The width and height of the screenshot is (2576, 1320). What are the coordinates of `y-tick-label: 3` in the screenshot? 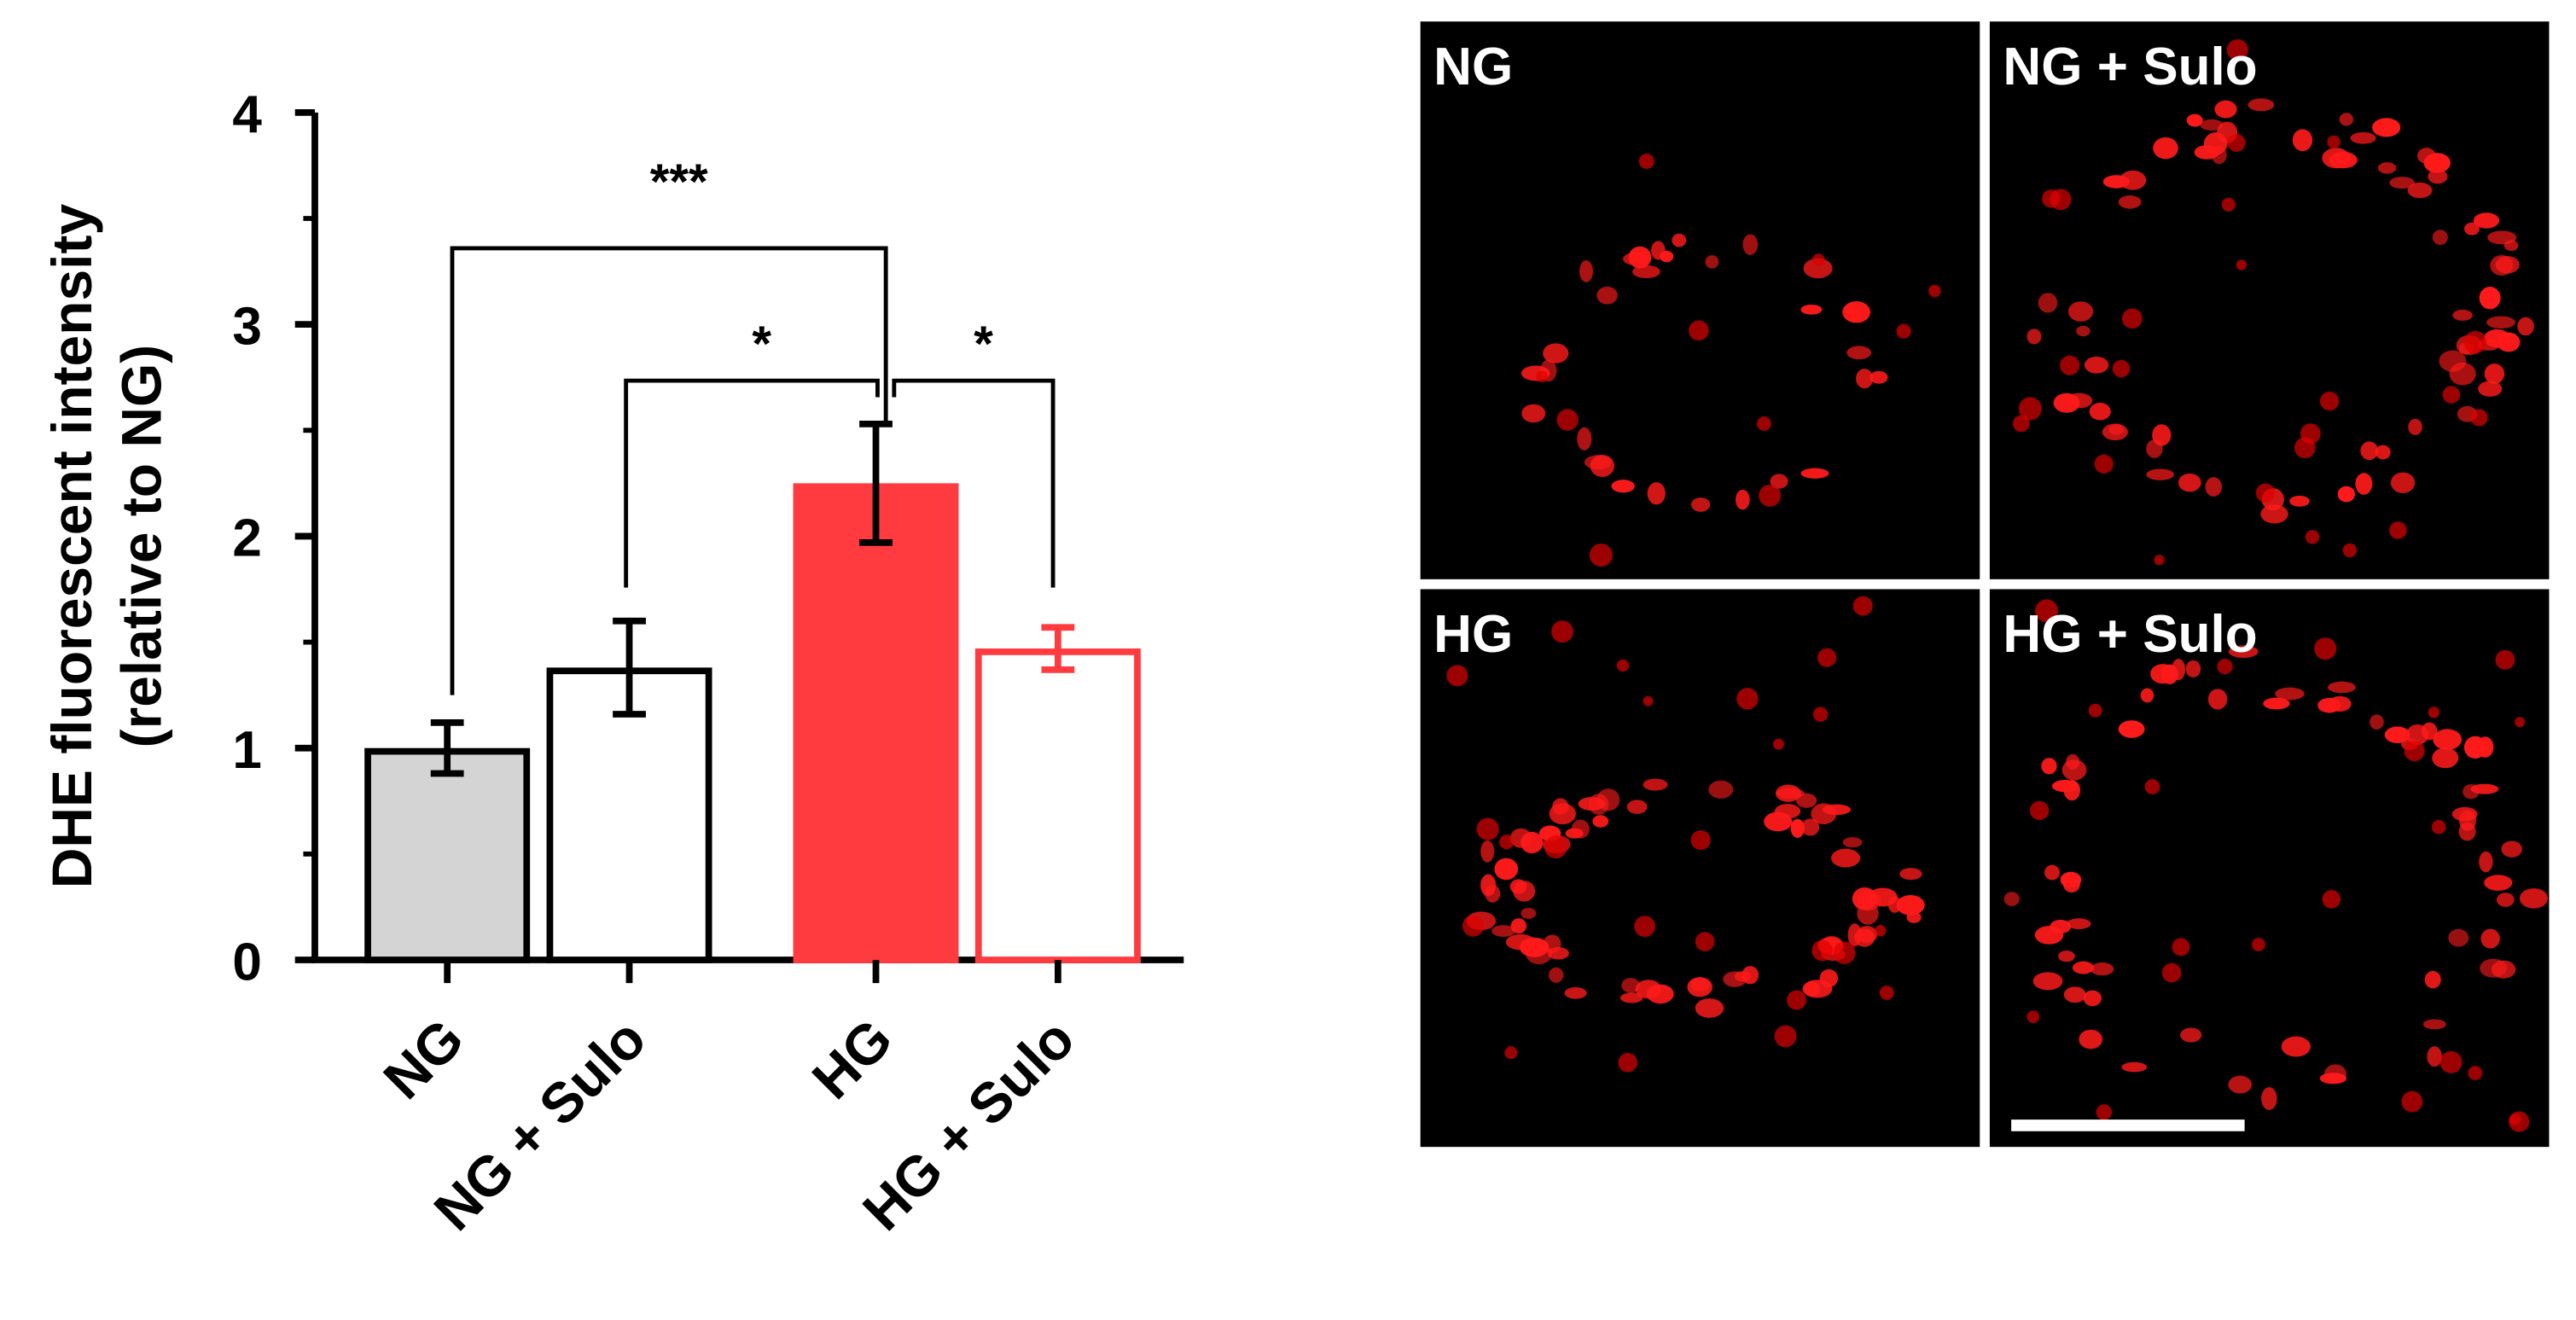 It's located at (247, 326).